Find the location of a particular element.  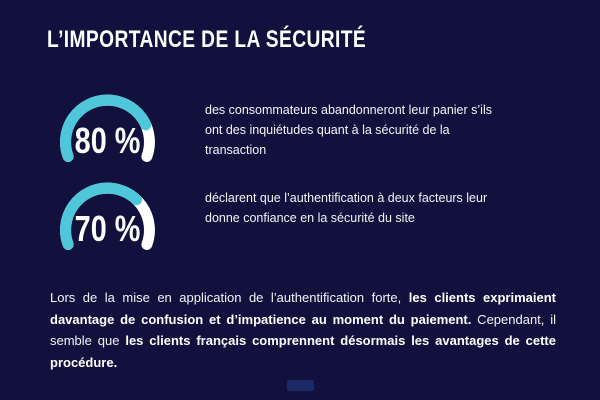

gauge-value-label: 70 % is located at coordinates (107, 228).